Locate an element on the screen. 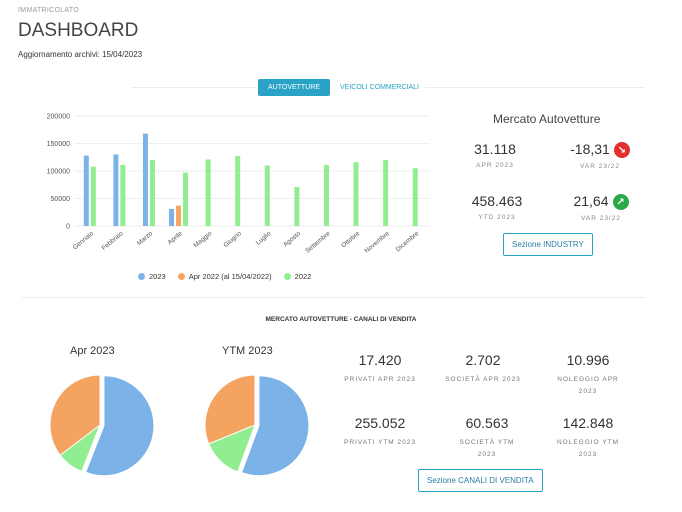  y-tick-label: 150000 is located at coordinates (58, 144).